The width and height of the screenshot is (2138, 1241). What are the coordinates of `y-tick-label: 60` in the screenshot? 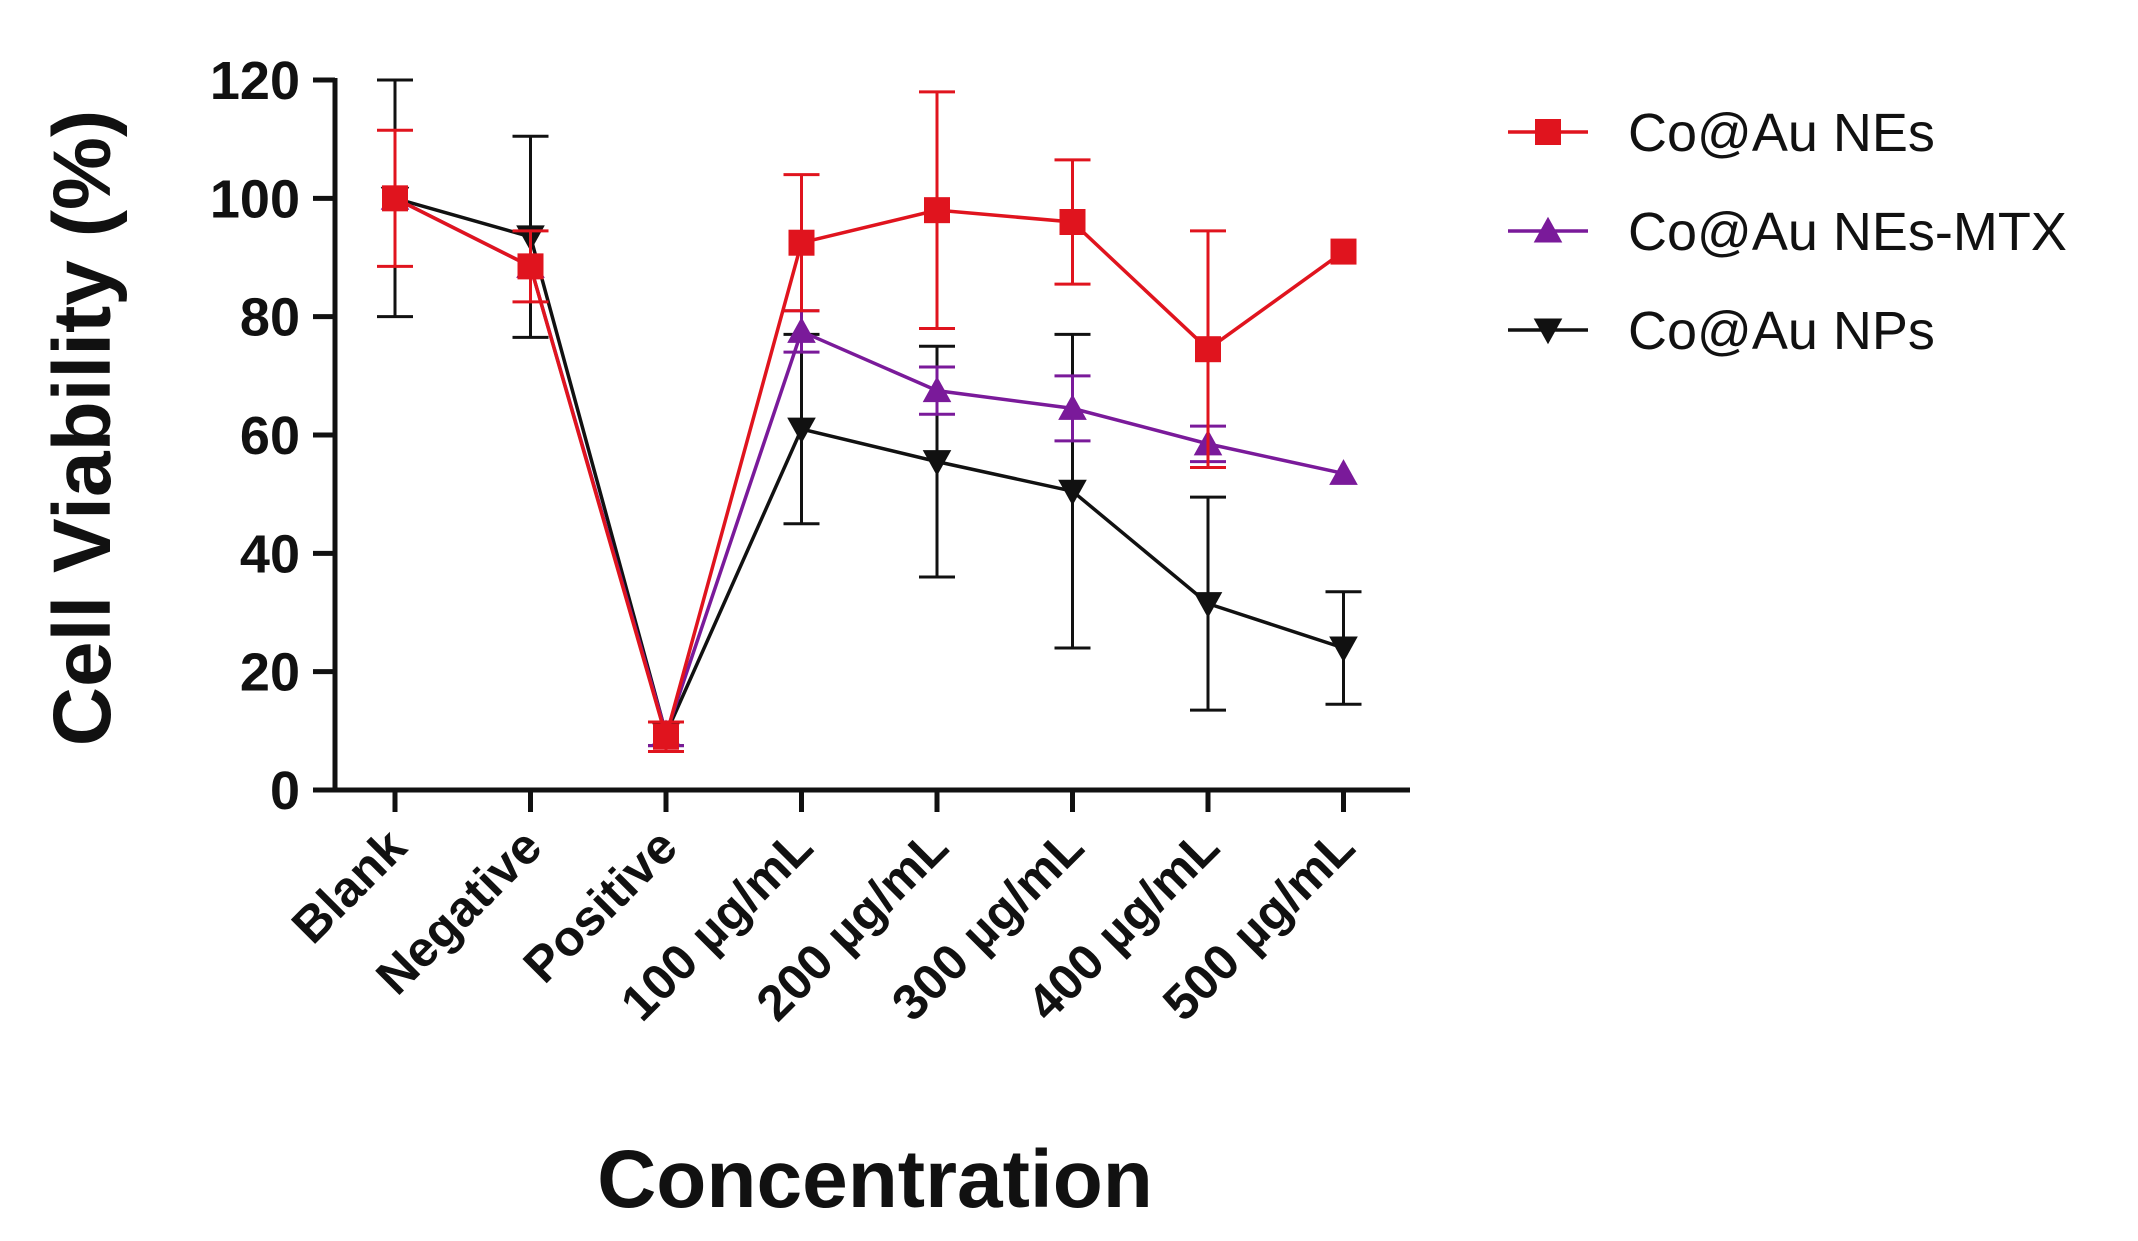 It's located at (270, 436).